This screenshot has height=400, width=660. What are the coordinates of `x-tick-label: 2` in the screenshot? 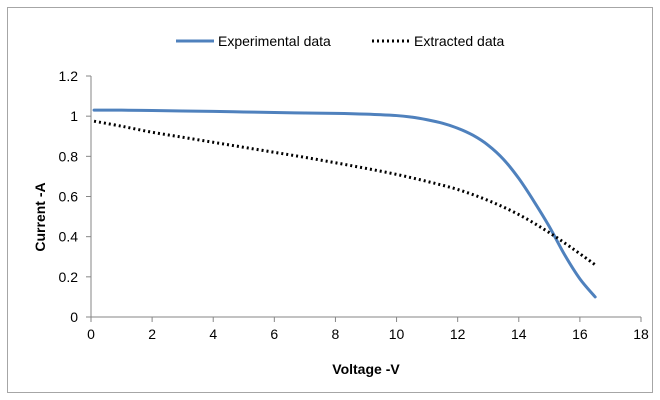 It's located at (152, 334).